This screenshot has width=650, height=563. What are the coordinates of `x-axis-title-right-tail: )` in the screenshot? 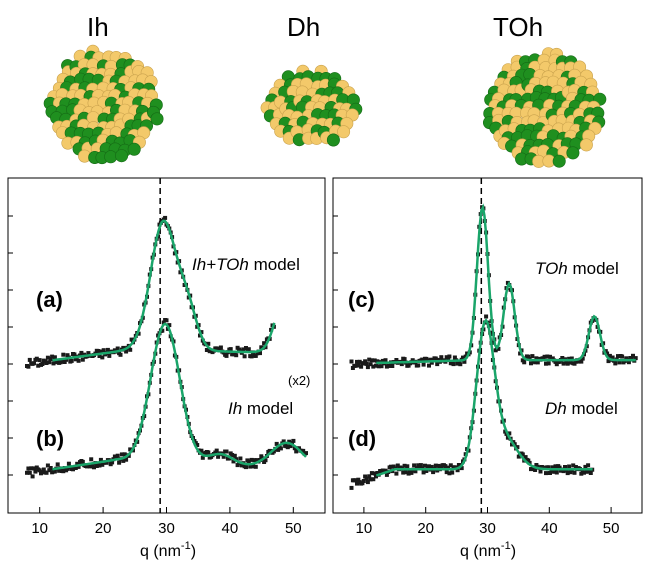 It's located at (513, 551).